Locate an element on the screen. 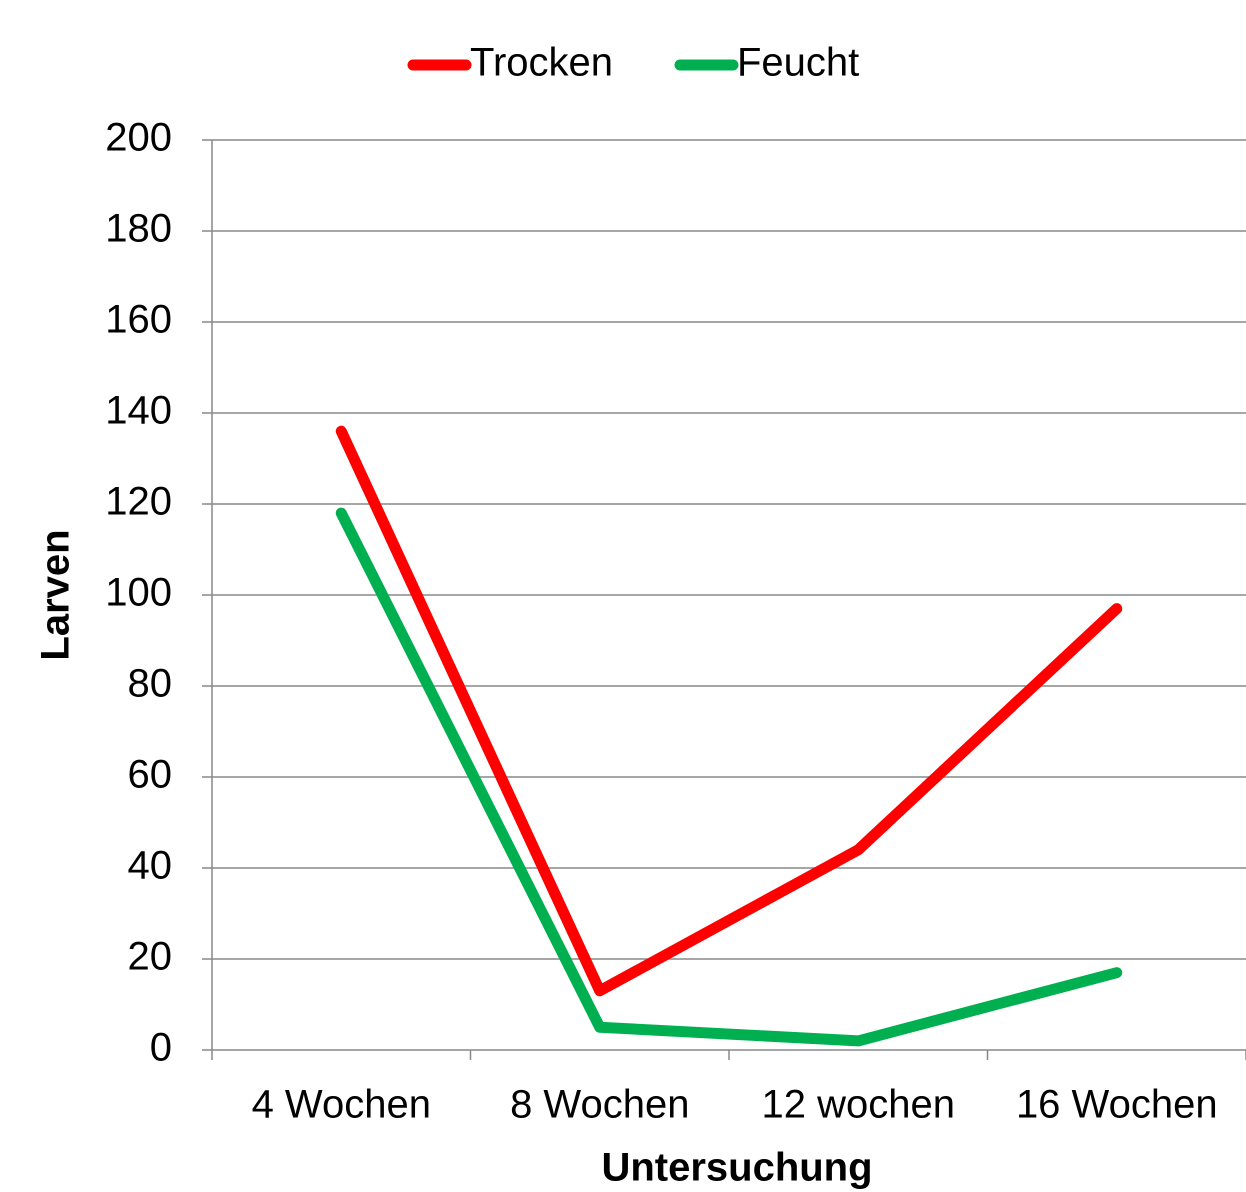 This screenshot has width=1246, height=1192. y-tick-label: 20 is located at coordinates (150, 957).